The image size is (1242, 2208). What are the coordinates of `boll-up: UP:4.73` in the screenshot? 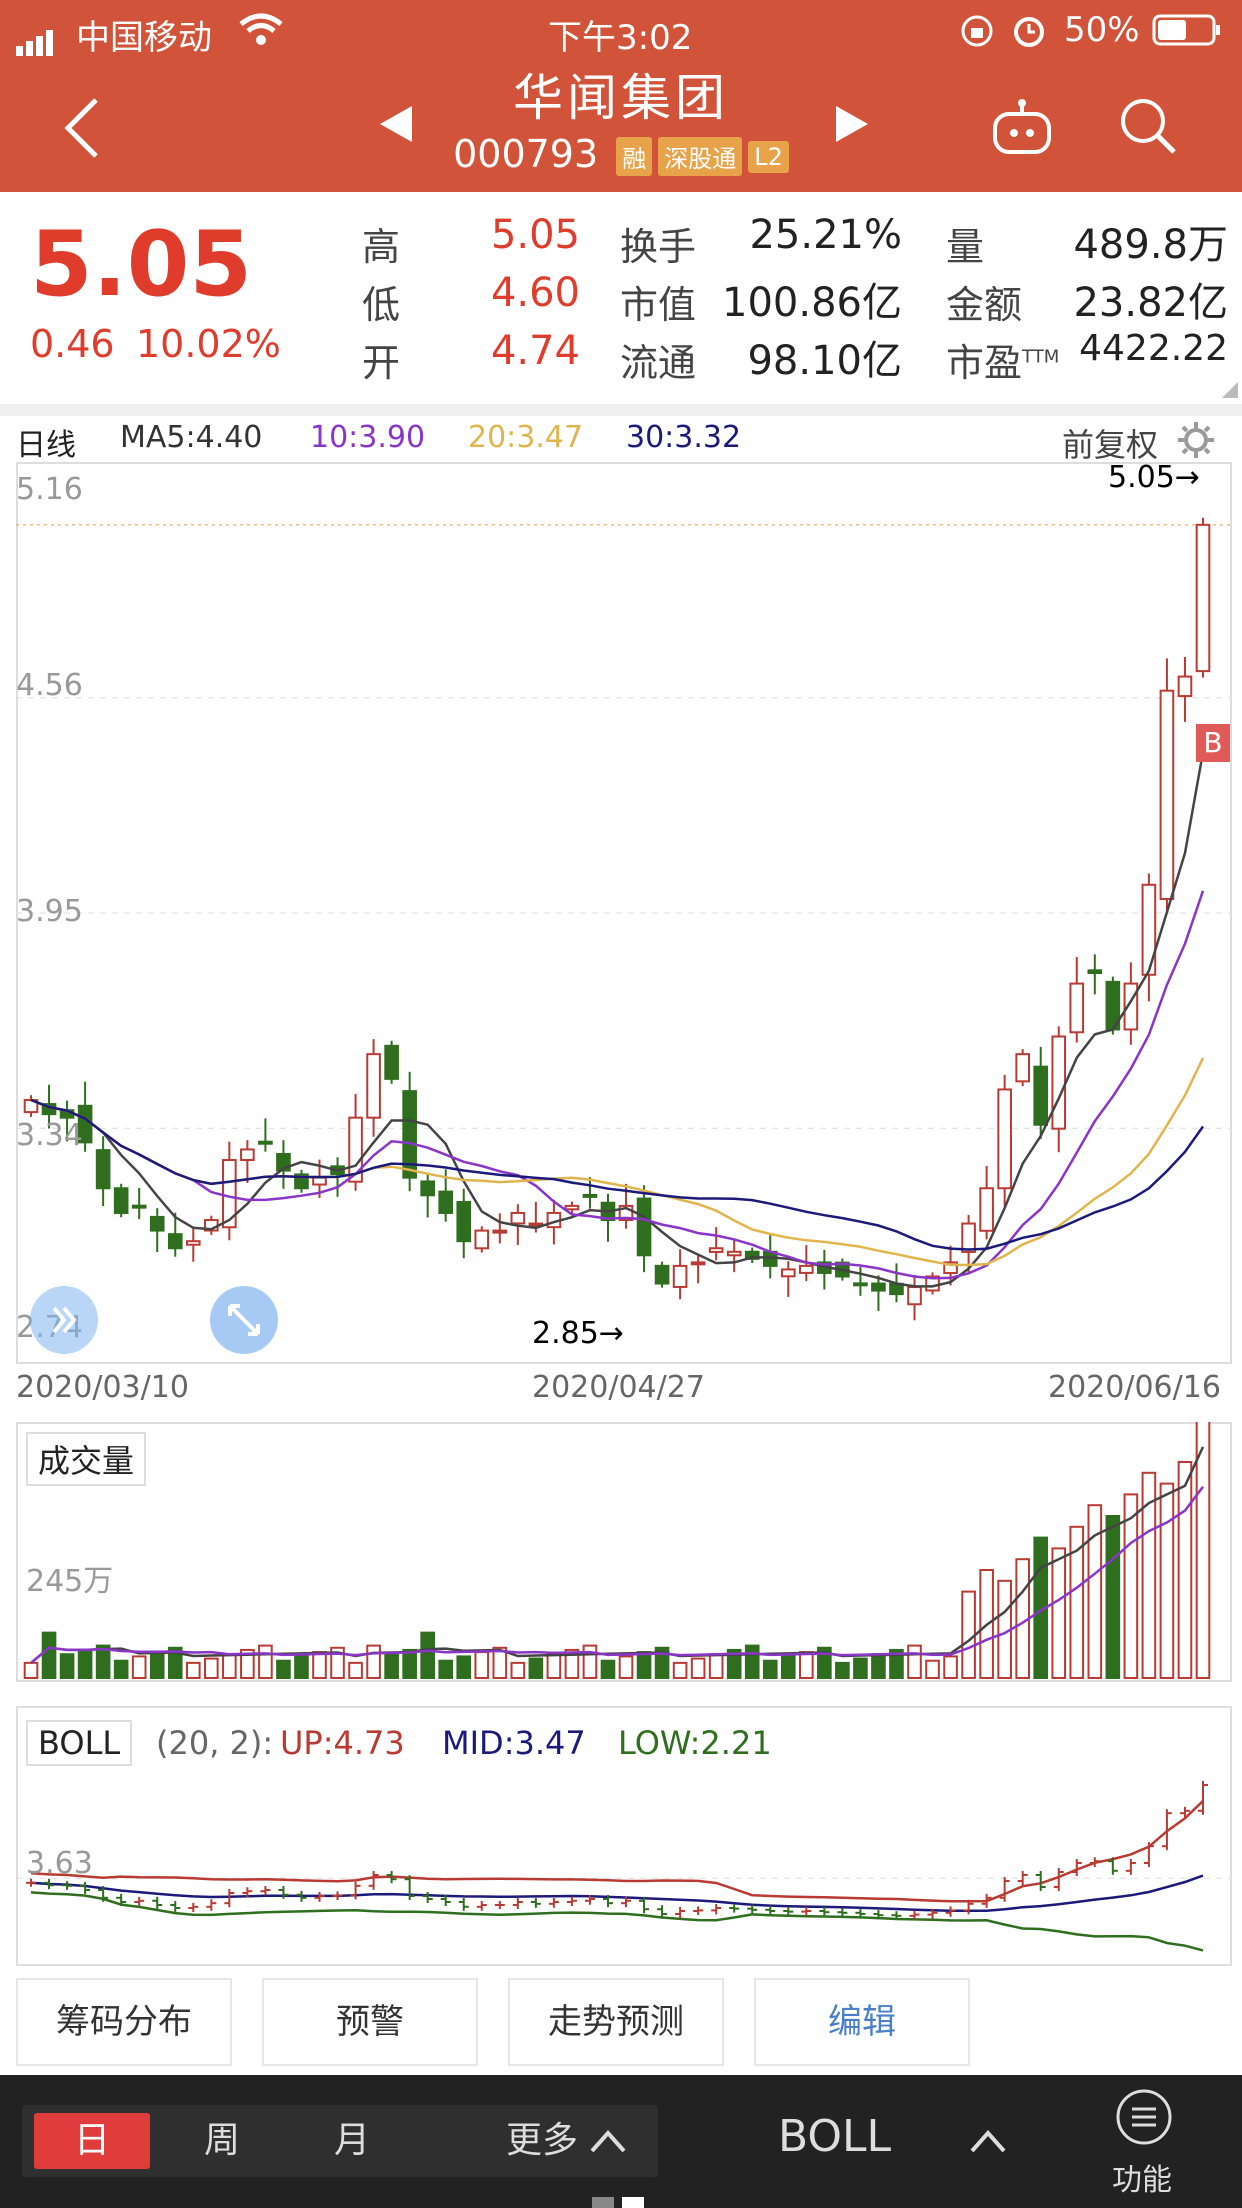 It's located at (342, 1743).